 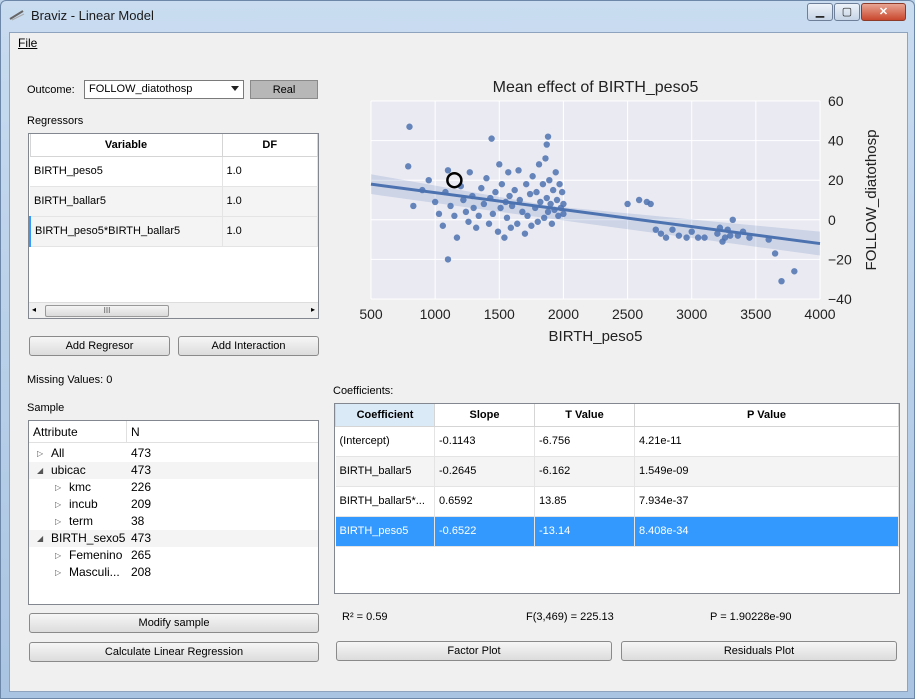 What do you see at coordinates (269, 145) in the screenshot?
I see `regressors-header-df: DF` at bounding box center [269, 145].